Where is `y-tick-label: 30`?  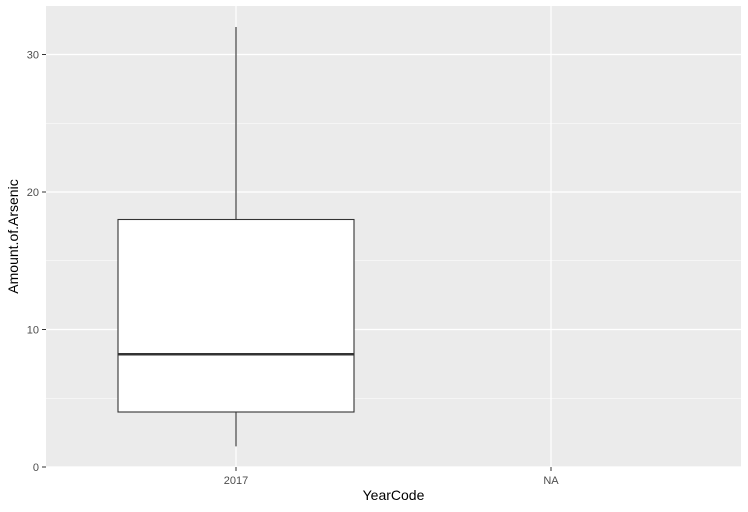 y-tick-label: 30 is located at coordinates (33, 56).